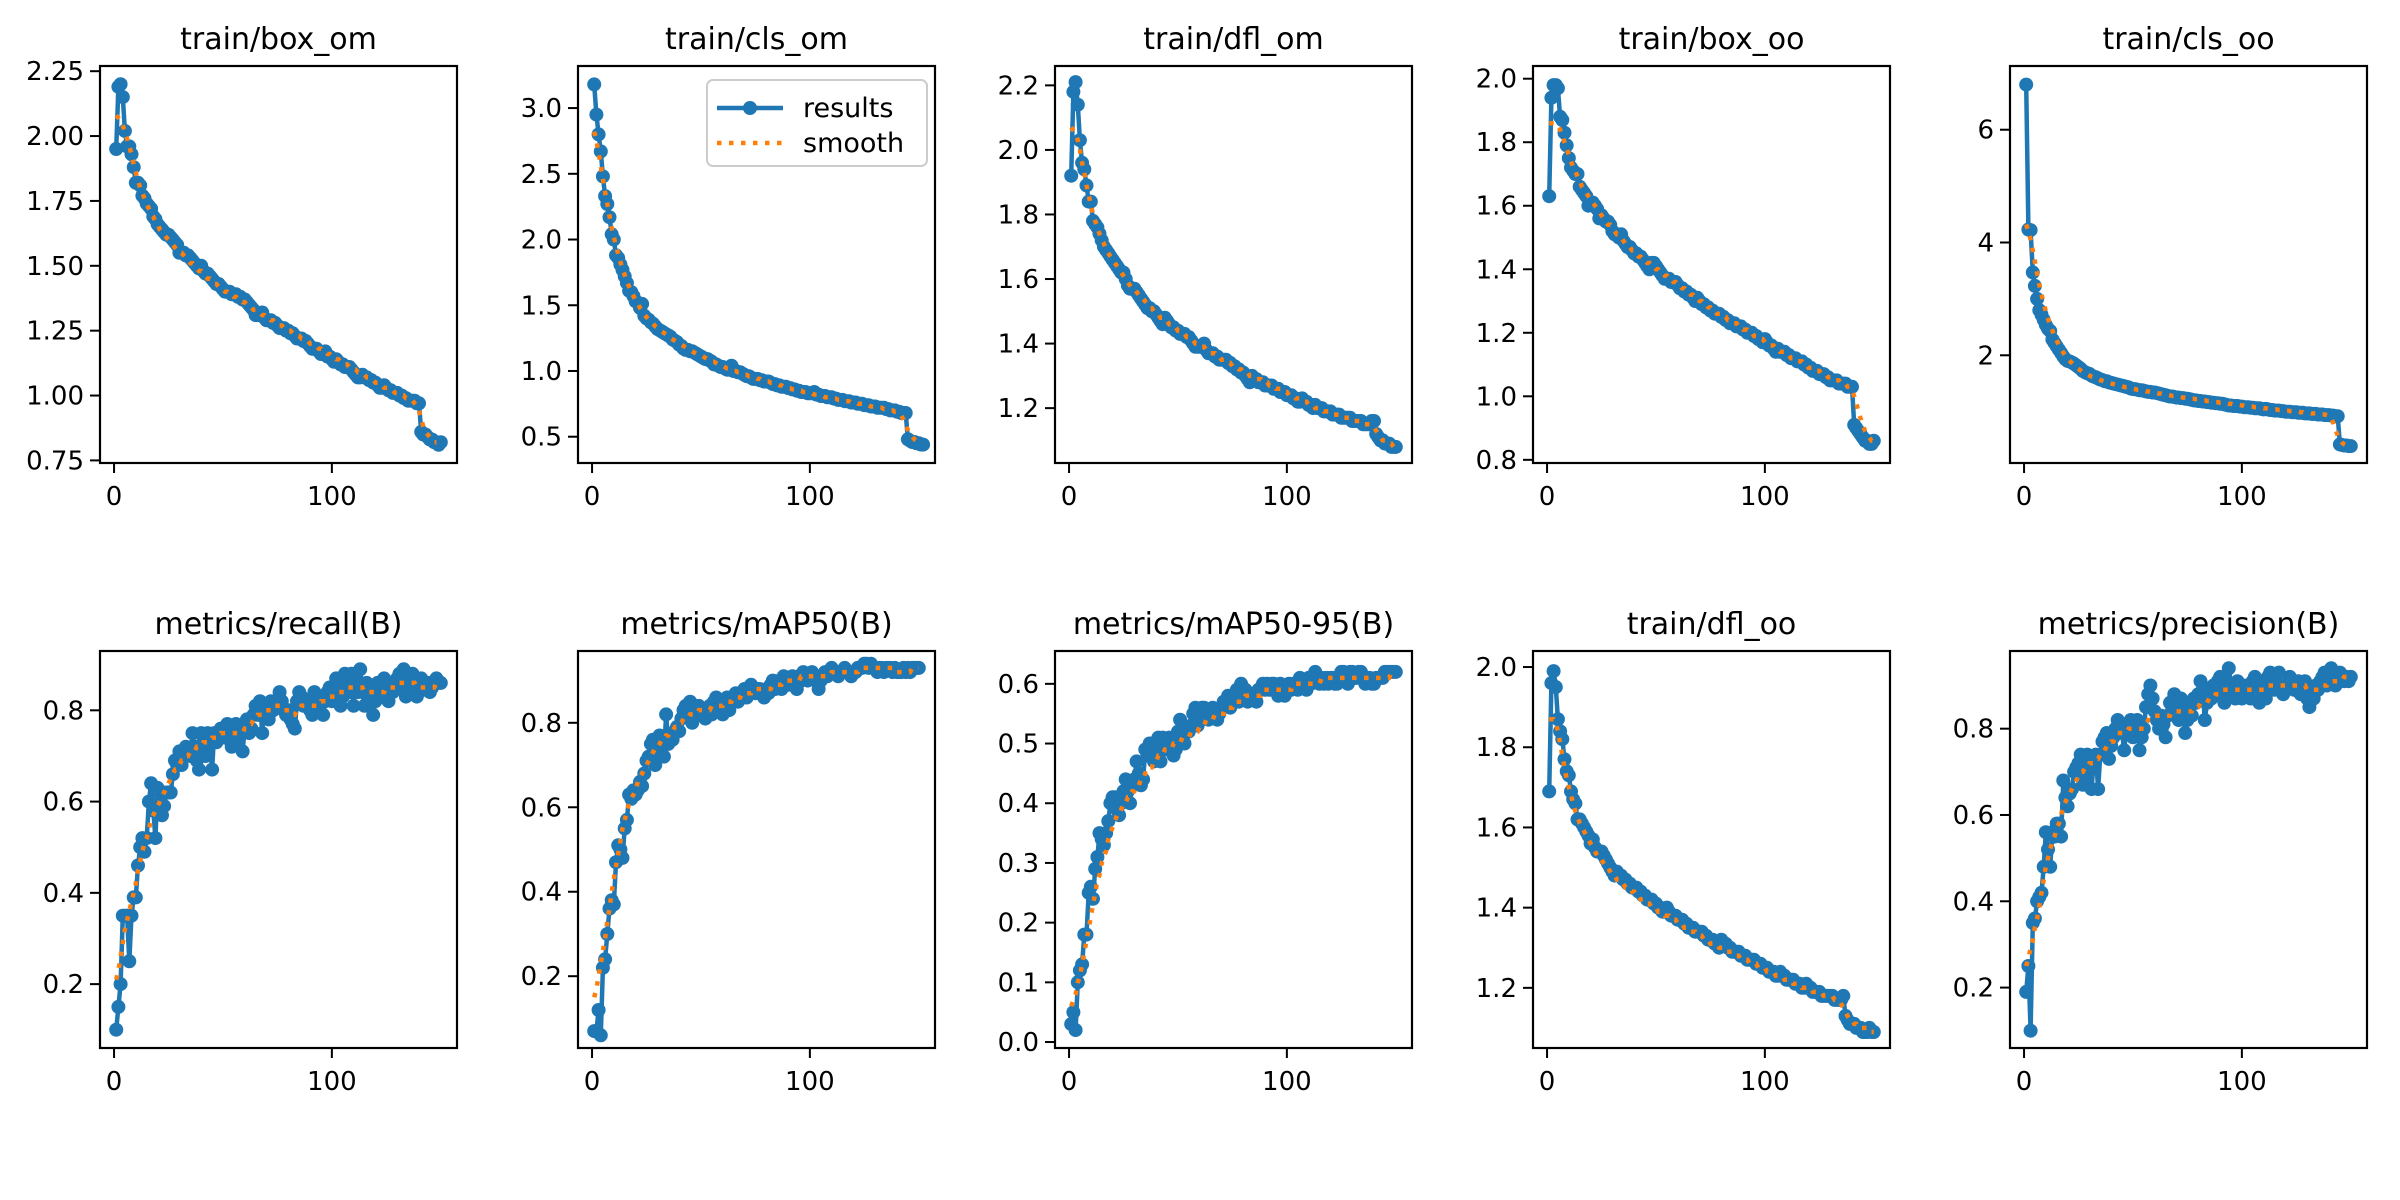  What do you see at coordinates (541, 808) in the screenshot?
I see `y-tick-label: 0.6` at bounding box center [541, 808].